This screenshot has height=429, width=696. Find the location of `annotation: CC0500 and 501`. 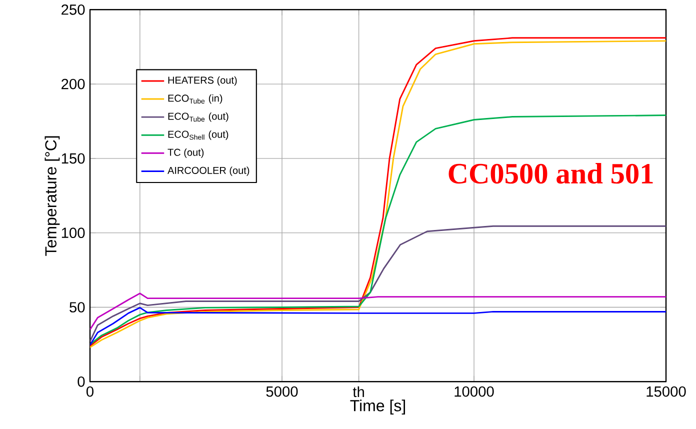

annotation: CC0500 and 501 is located at coordinates (550, 173).